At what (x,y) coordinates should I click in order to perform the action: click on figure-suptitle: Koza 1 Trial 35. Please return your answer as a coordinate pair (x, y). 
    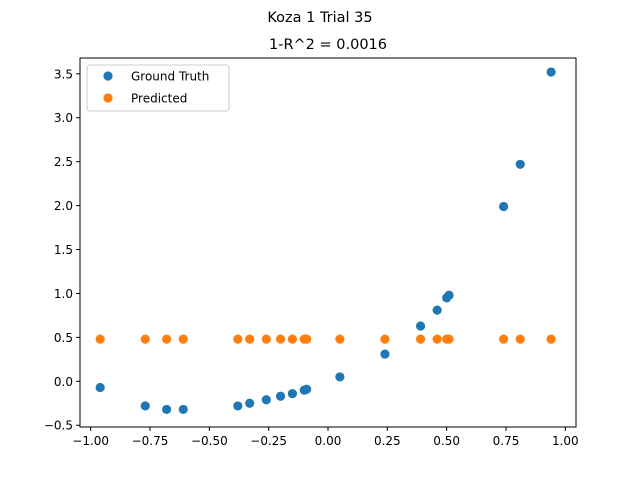
    Looking at the image, I should click on (319, 18).